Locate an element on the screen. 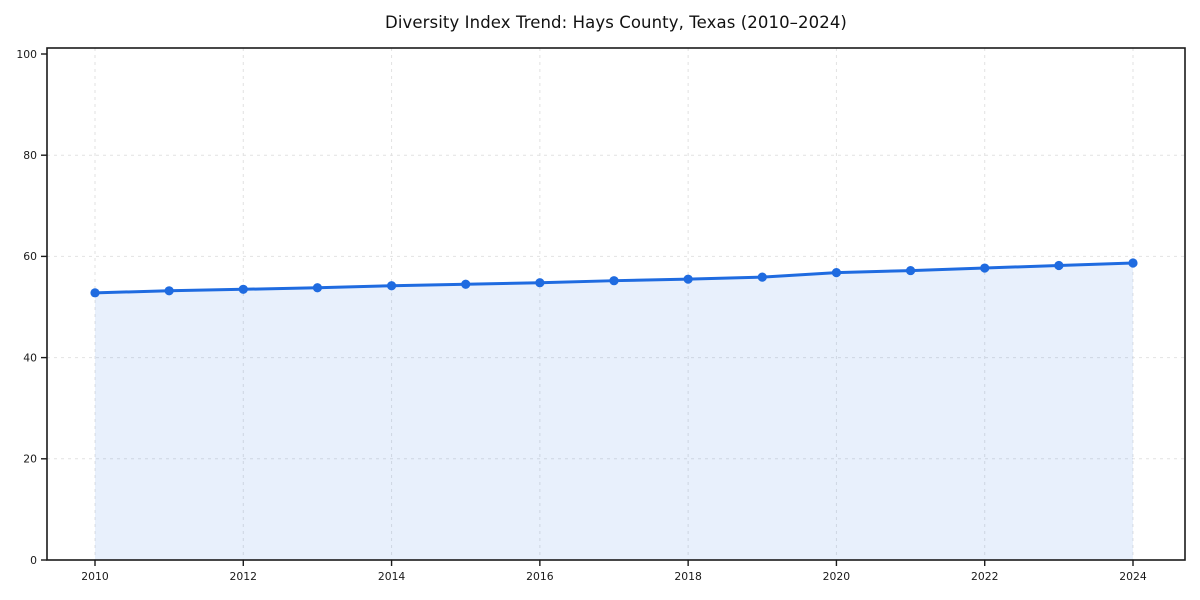 The height and width of the screenshot is (600, 1200). x-tick-label: 2010 is located at coordinates (95, 576).